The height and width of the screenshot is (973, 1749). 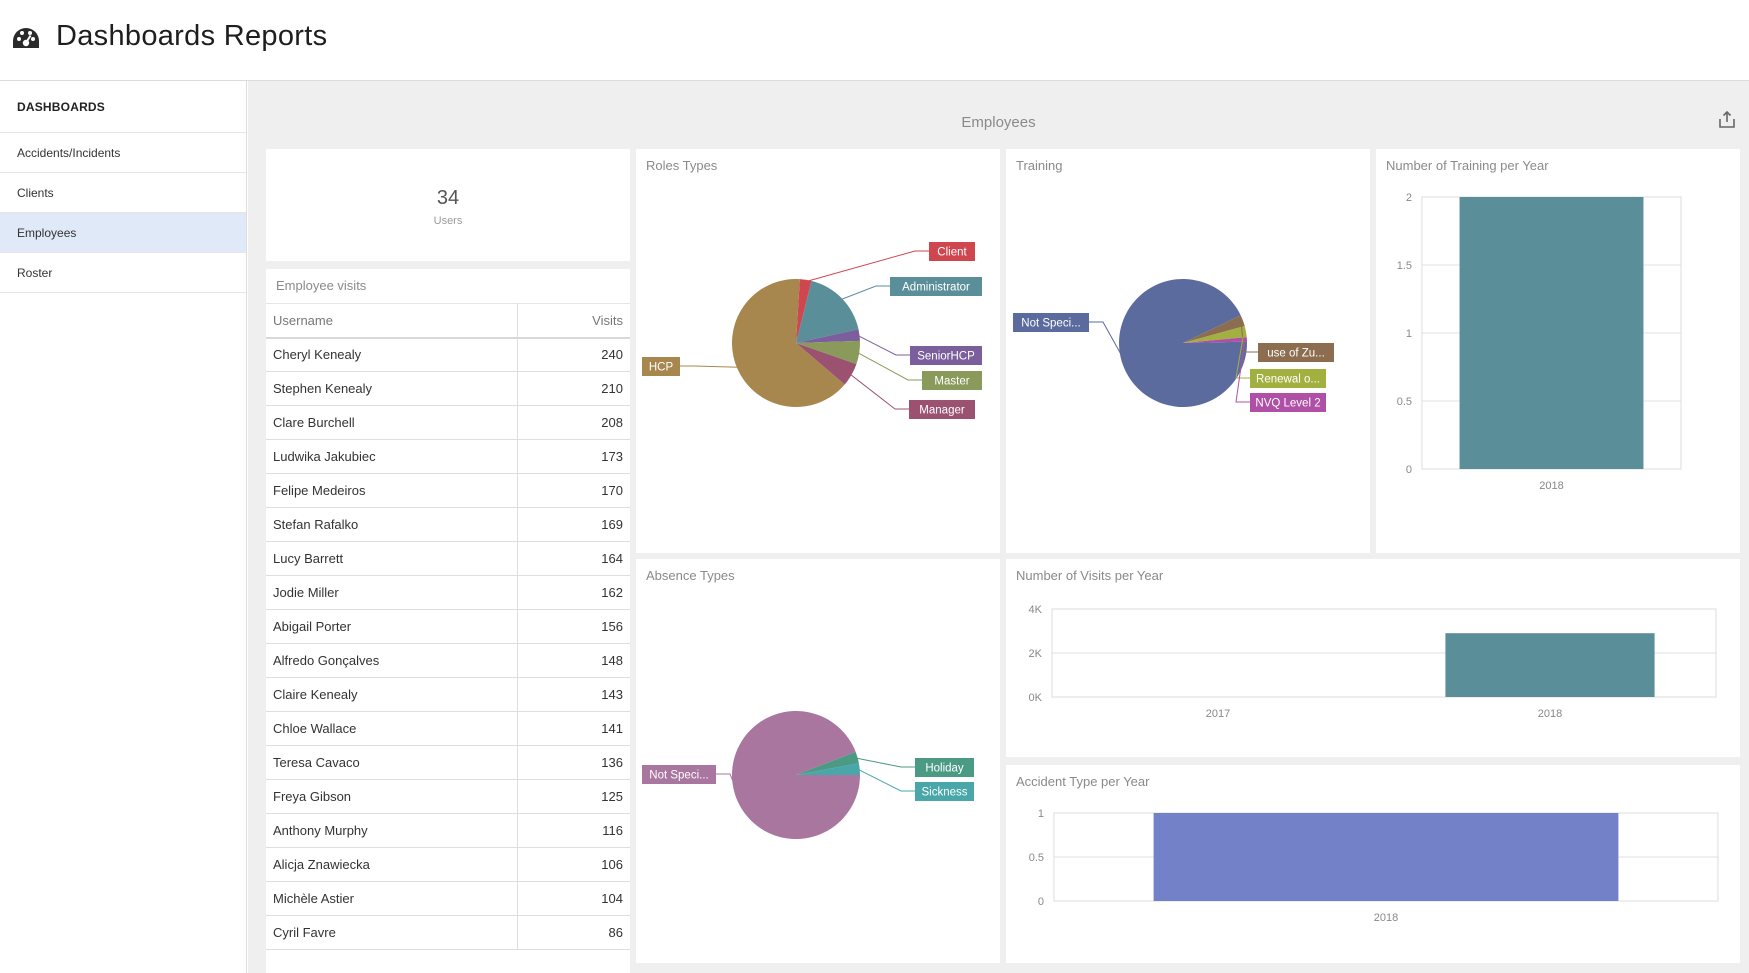 I want to click on username-cell: Alfredo Gonçalves, so click(x=392, y=660).